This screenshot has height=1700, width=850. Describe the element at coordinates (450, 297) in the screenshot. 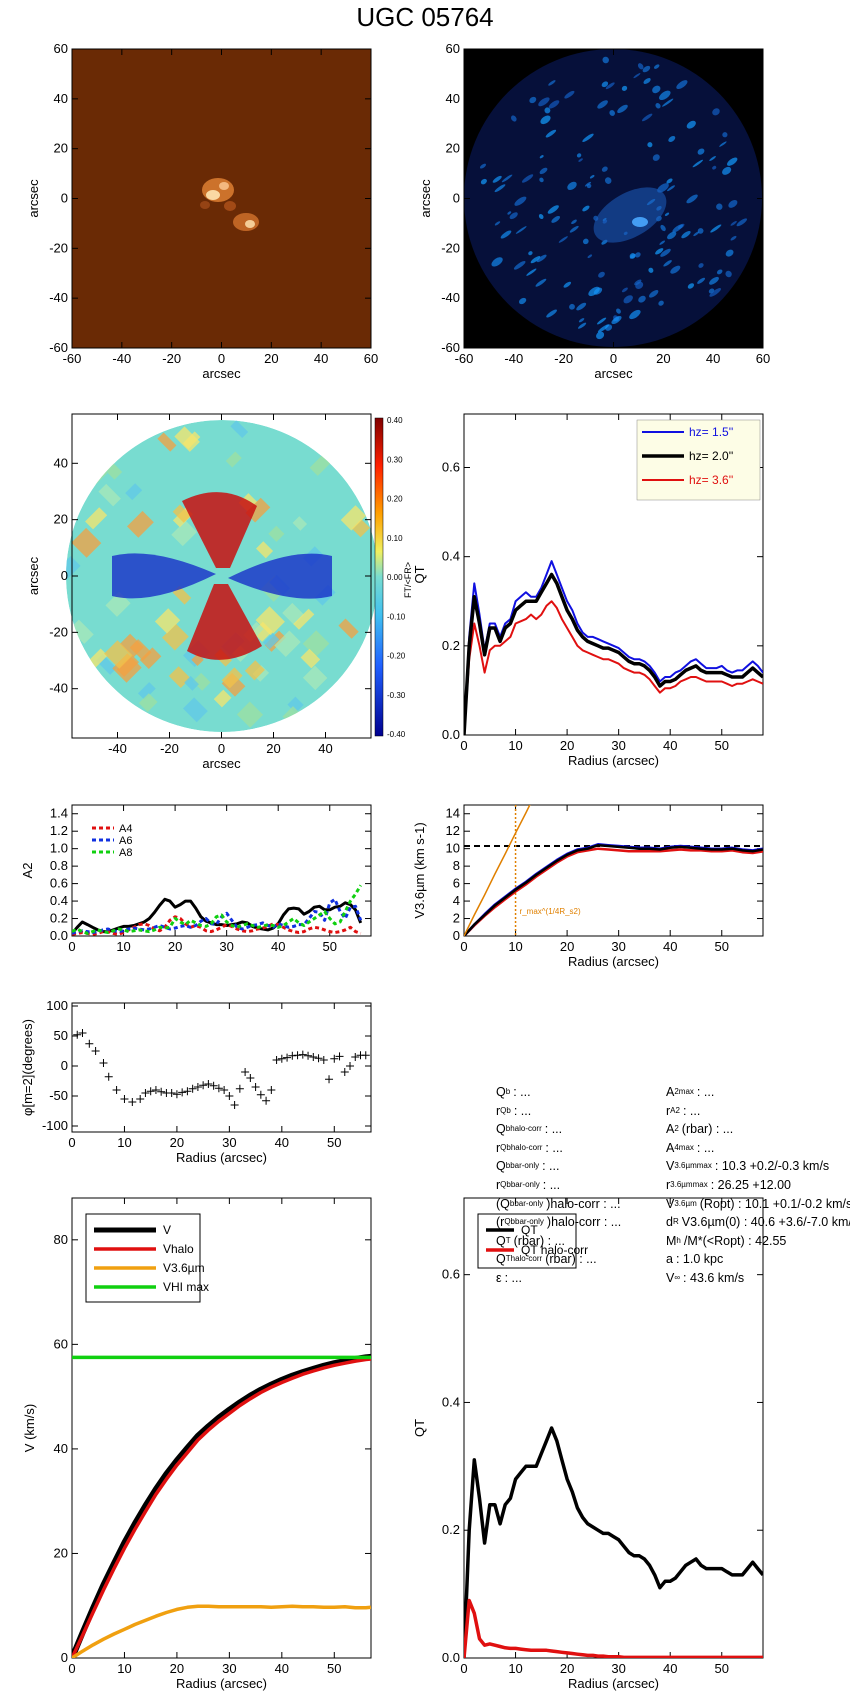

I see `y-tick-label: -40` at that location.